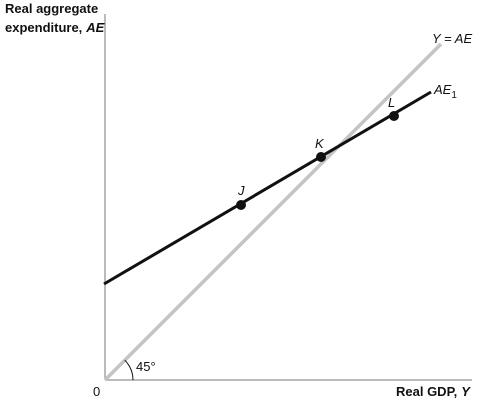 The width and height of the screenshot is (480, 405). I want to click on line-label-ae1: AE1, so click(445, 91).